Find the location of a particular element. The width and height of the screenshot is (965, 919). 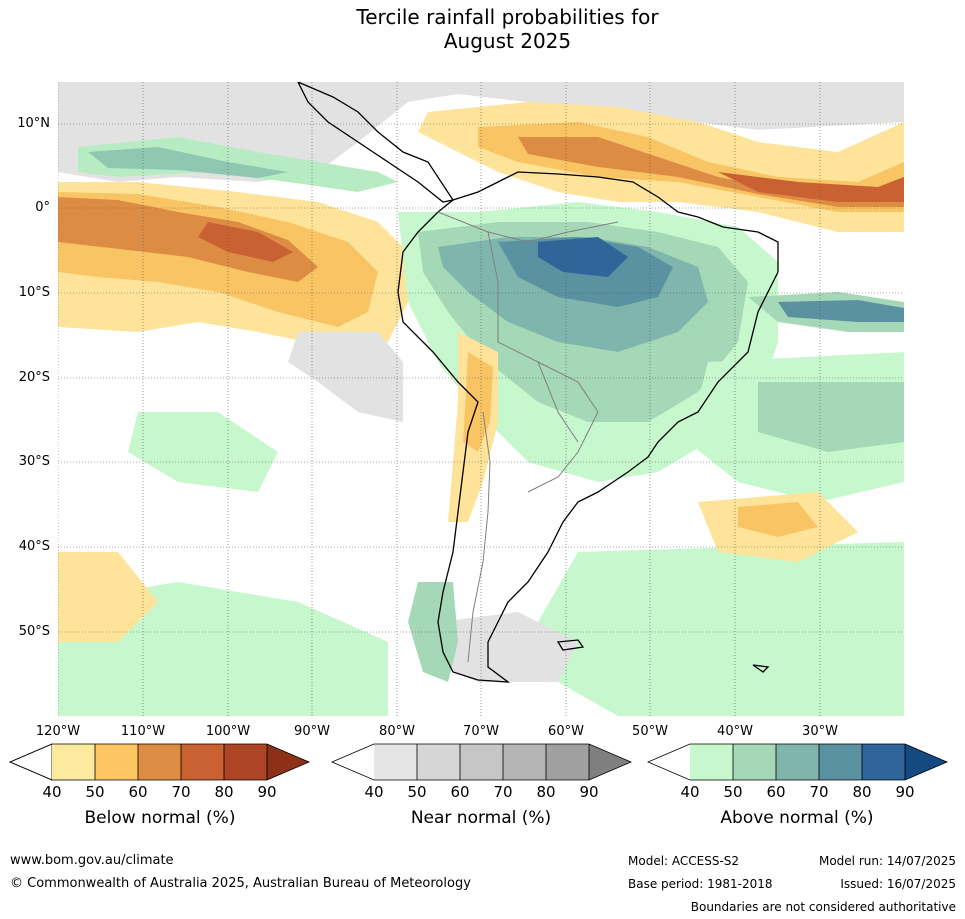

border-chile-argentina is located at coordinates (479, 537).